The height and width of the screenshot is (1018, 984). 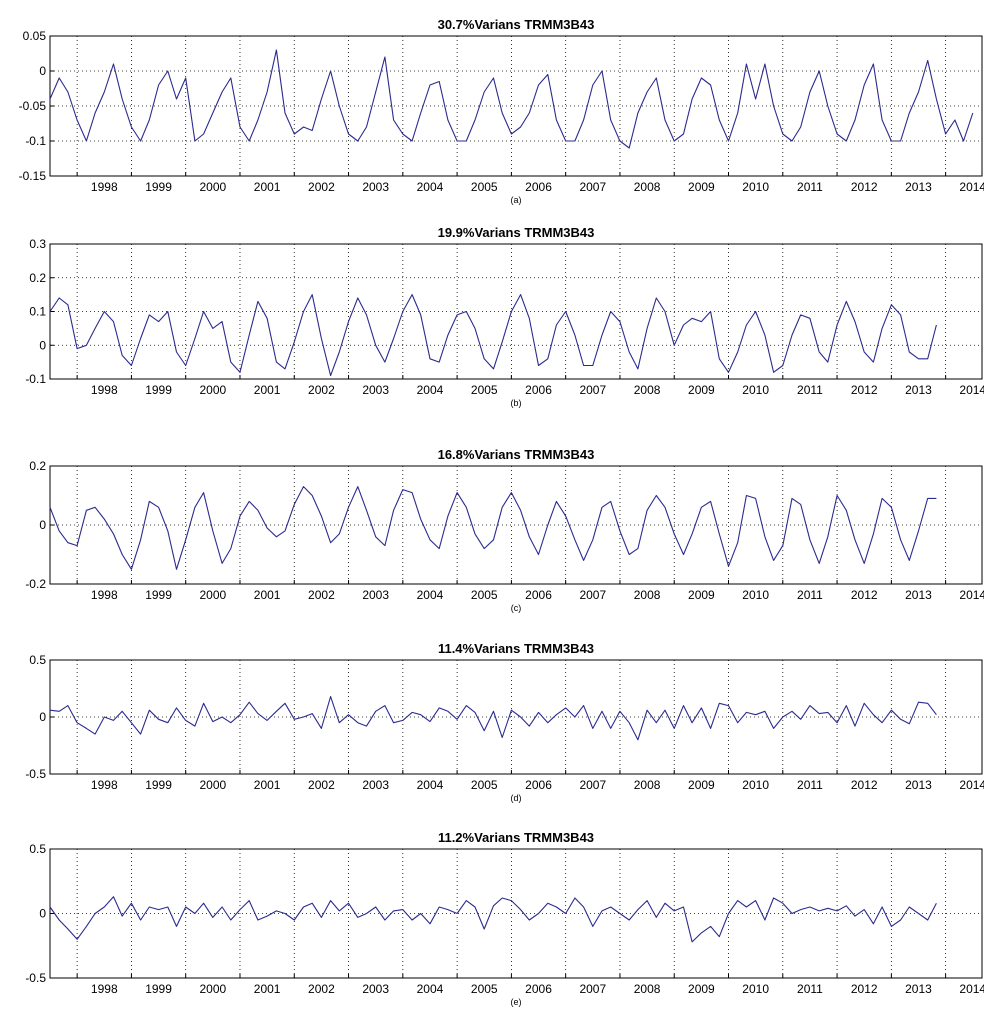 I want to click on panel-c-xtick-label: 2002, so click(x=321, y=595).